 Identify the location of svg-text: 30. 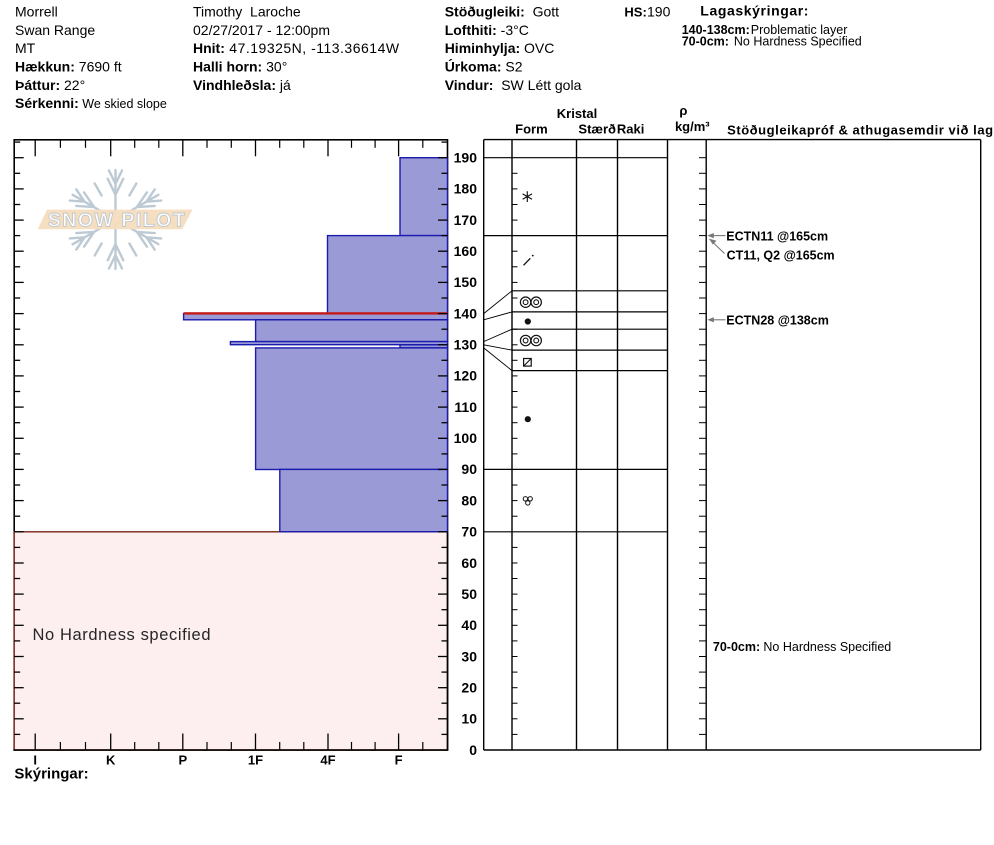
(469, 656).